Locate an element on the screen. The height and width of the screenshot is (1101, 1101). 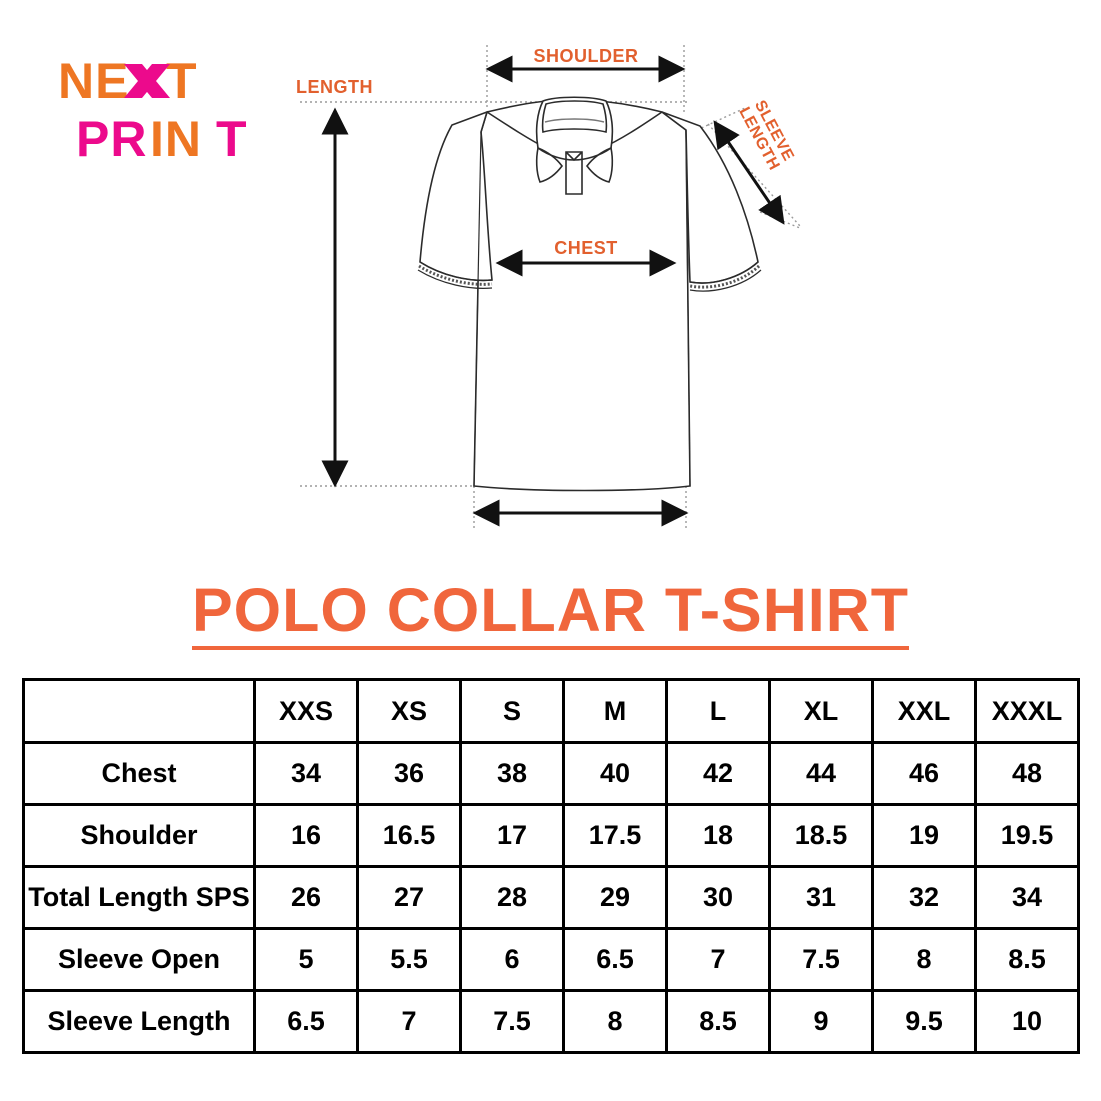
page-title: POLO COLLAR T-SHIRT is located at coordinates (550, 615).